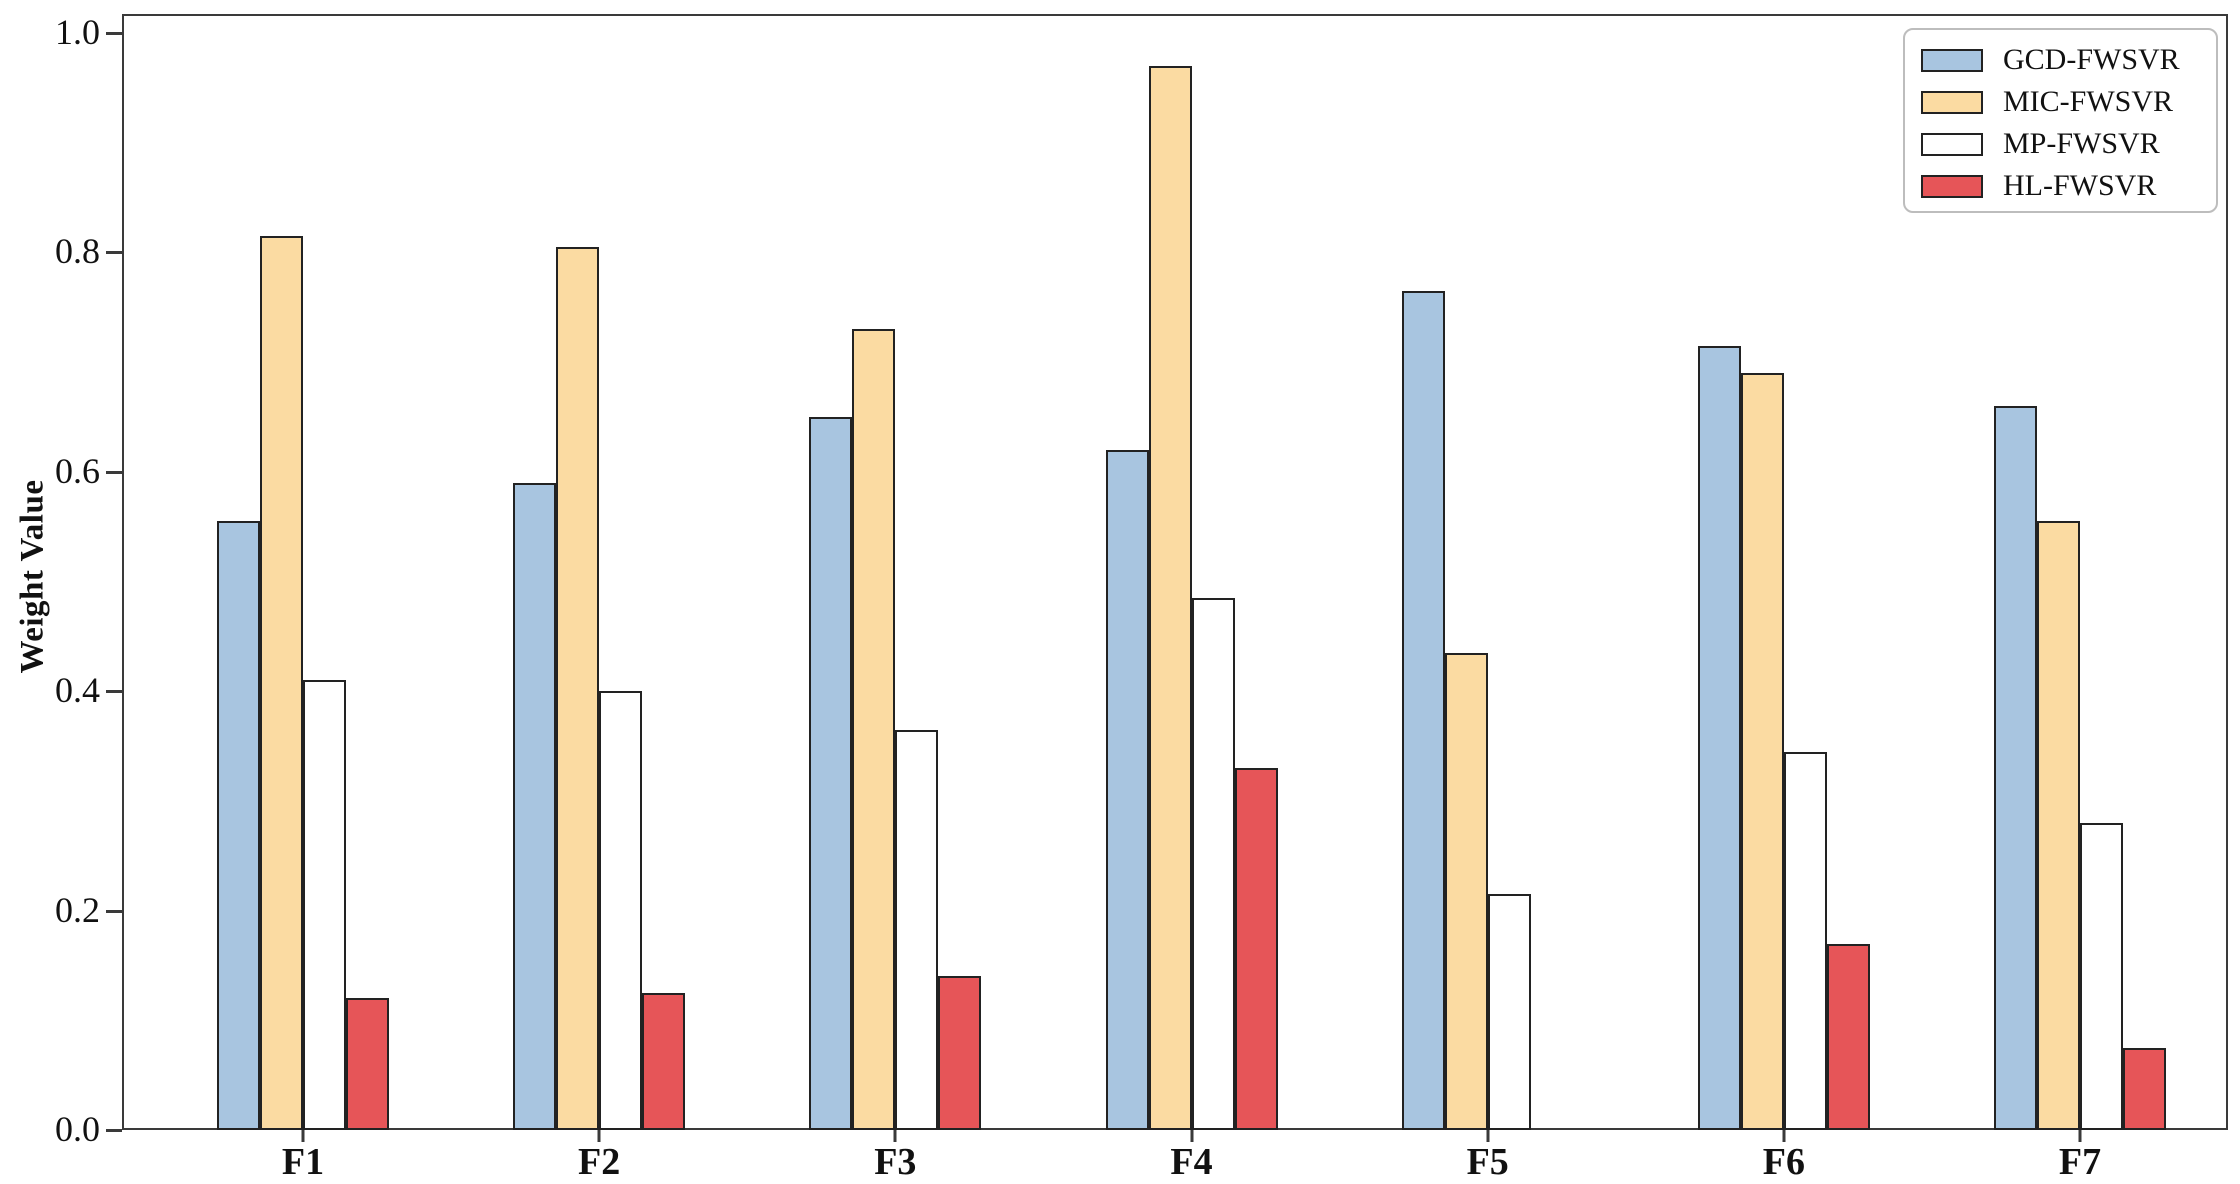 This screenshot has height=1184, width=2240. I want to click on x-tick-label-f6: F6, so click(1783, 1162).